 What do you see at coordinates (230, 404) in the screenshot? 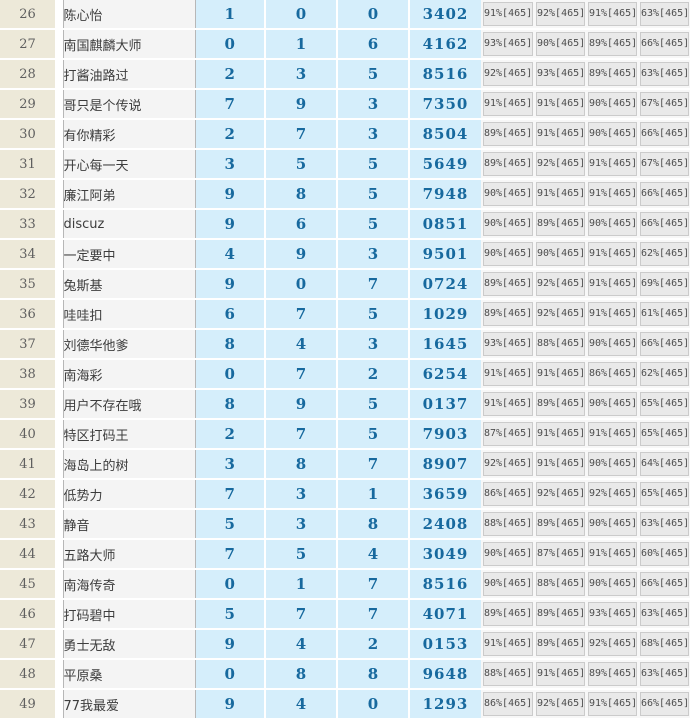
I see `digit-cell-1: 8` at bounding box center [230, 404].